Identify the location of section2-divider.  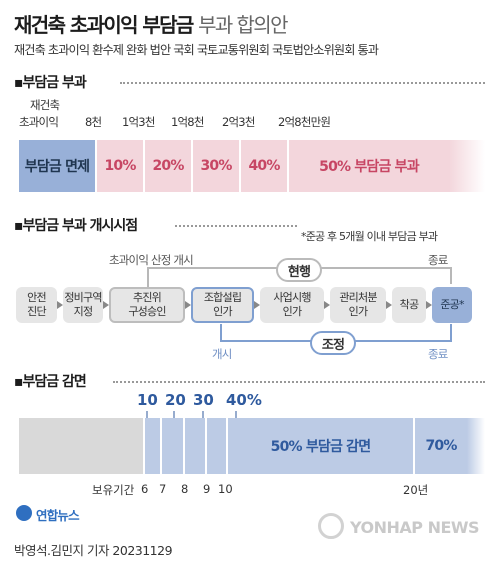
(236, 226).